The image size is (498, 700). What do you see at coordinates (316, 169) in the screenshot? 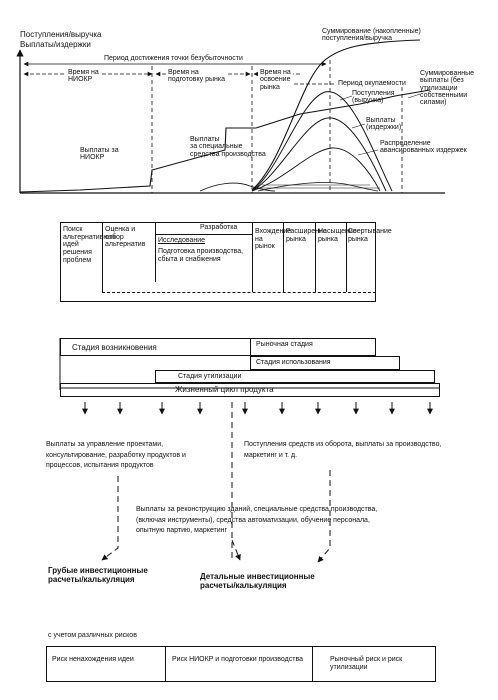
I see `distributed-costs-curve` at bounding box center [316, 169].